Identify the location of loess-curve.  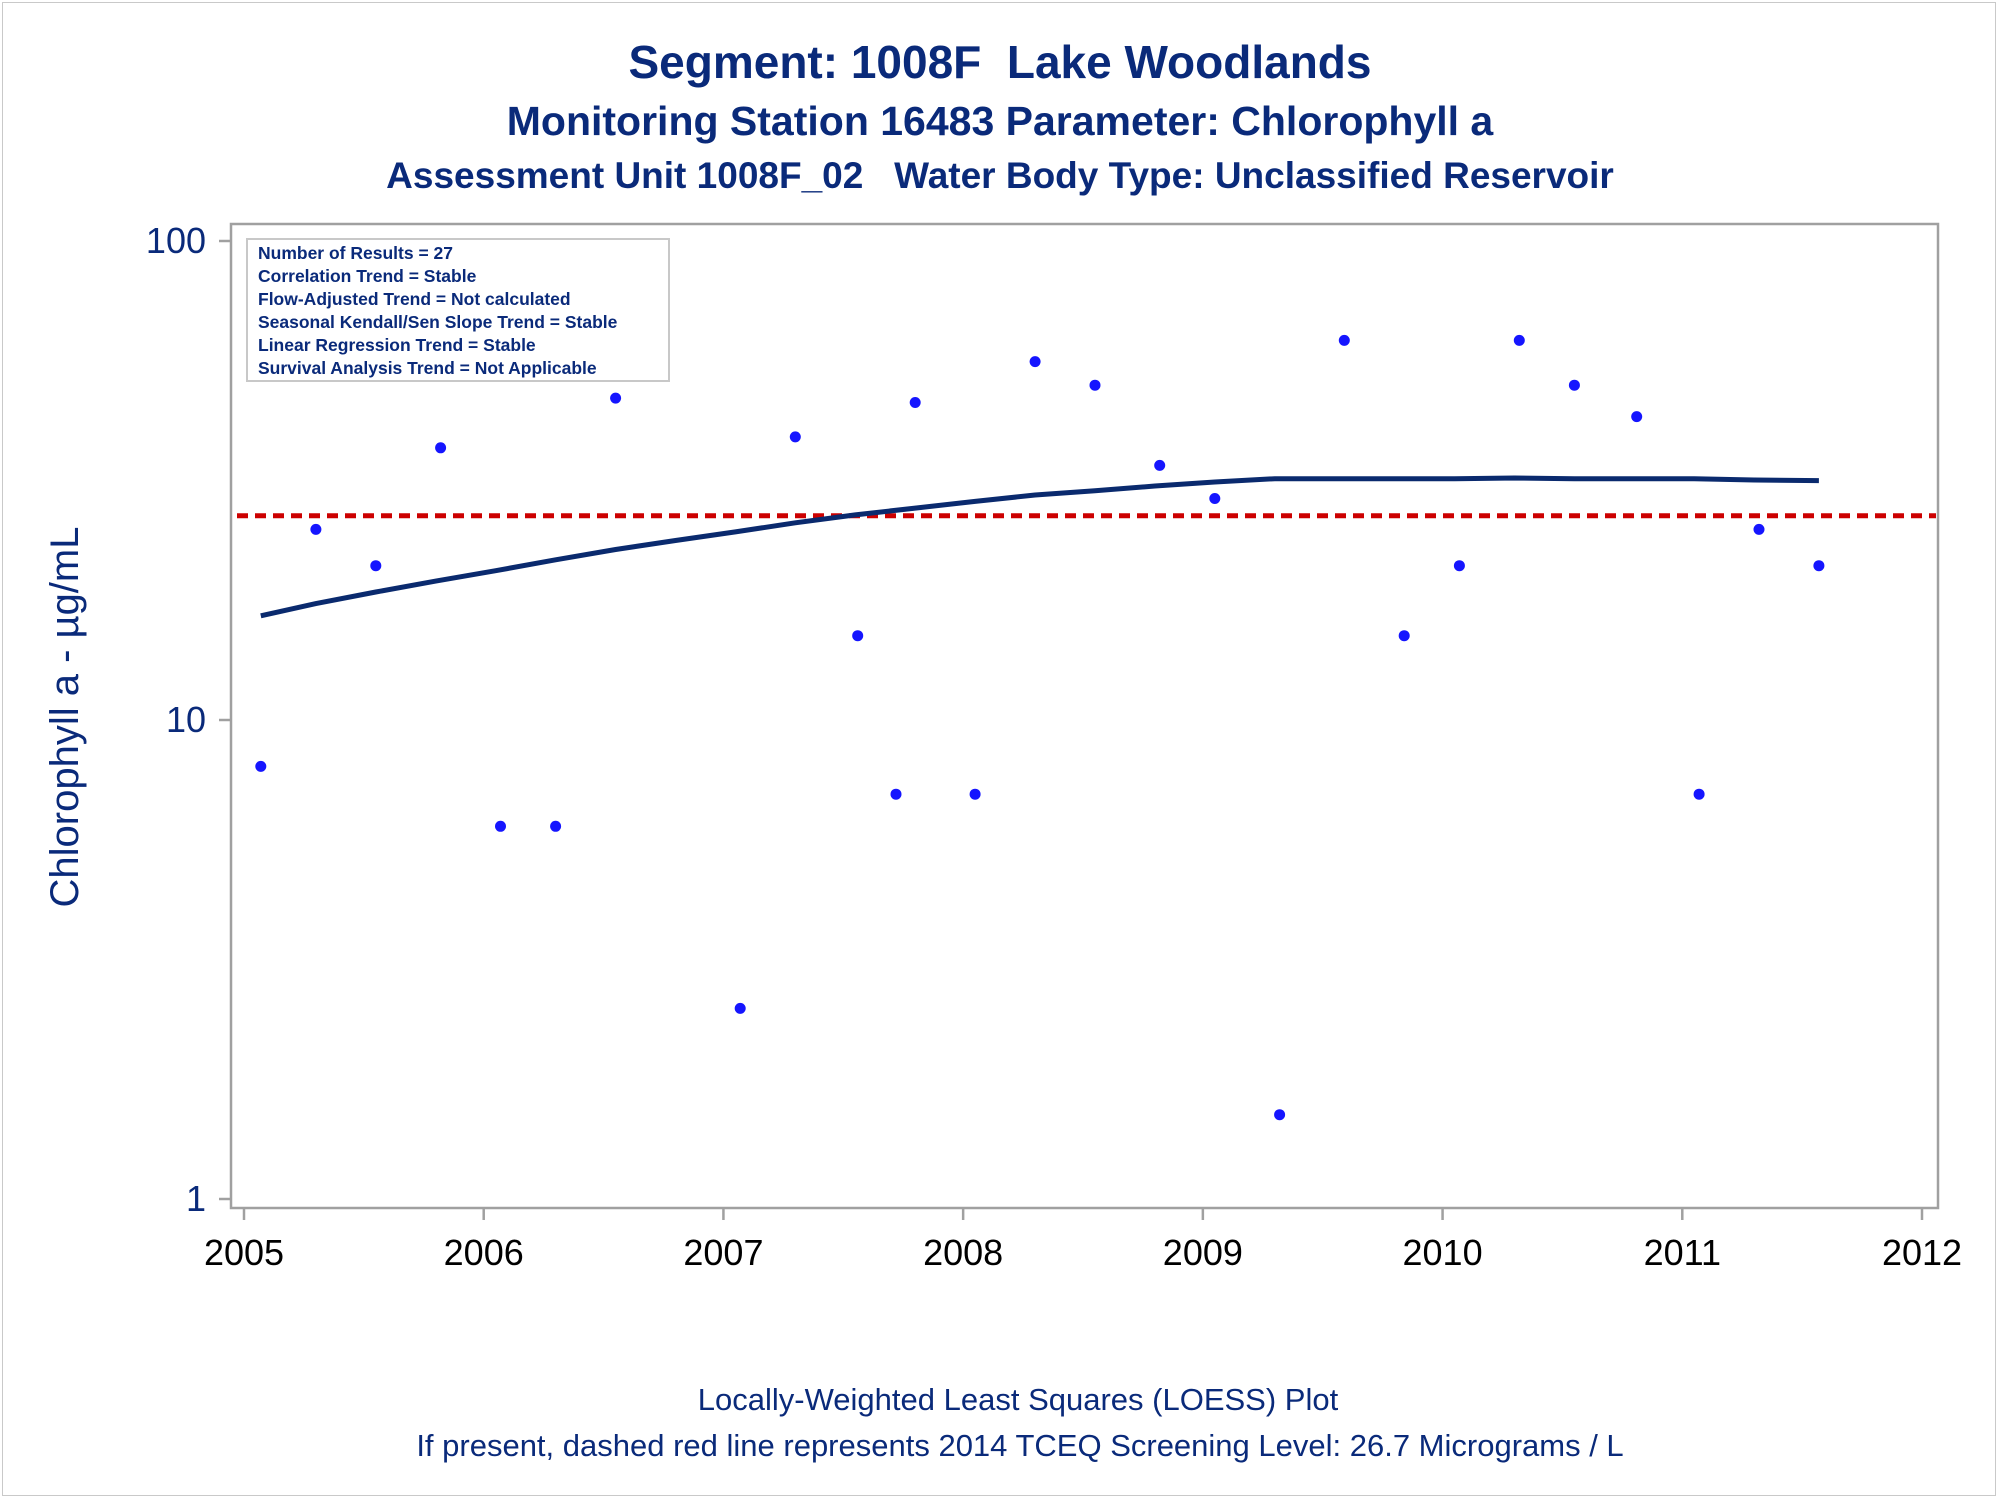
(1039, 547).